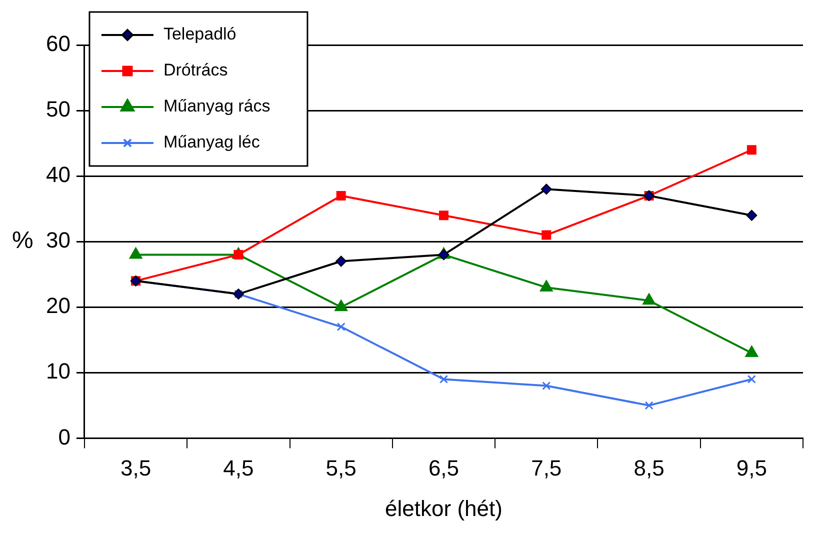 This screenshot has width=815, height=535. Describe the element at coordinates (58, 240) in the screenshot. I see `y-tick-label: 30` at that location.